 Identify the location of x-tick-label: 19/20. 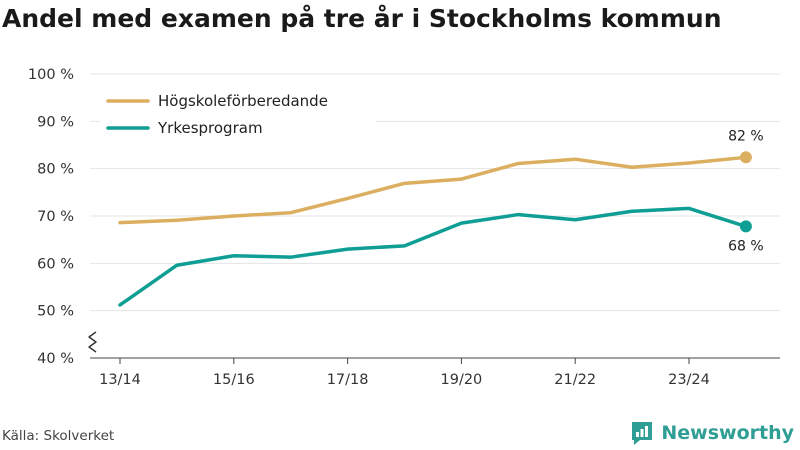
(462, 380).